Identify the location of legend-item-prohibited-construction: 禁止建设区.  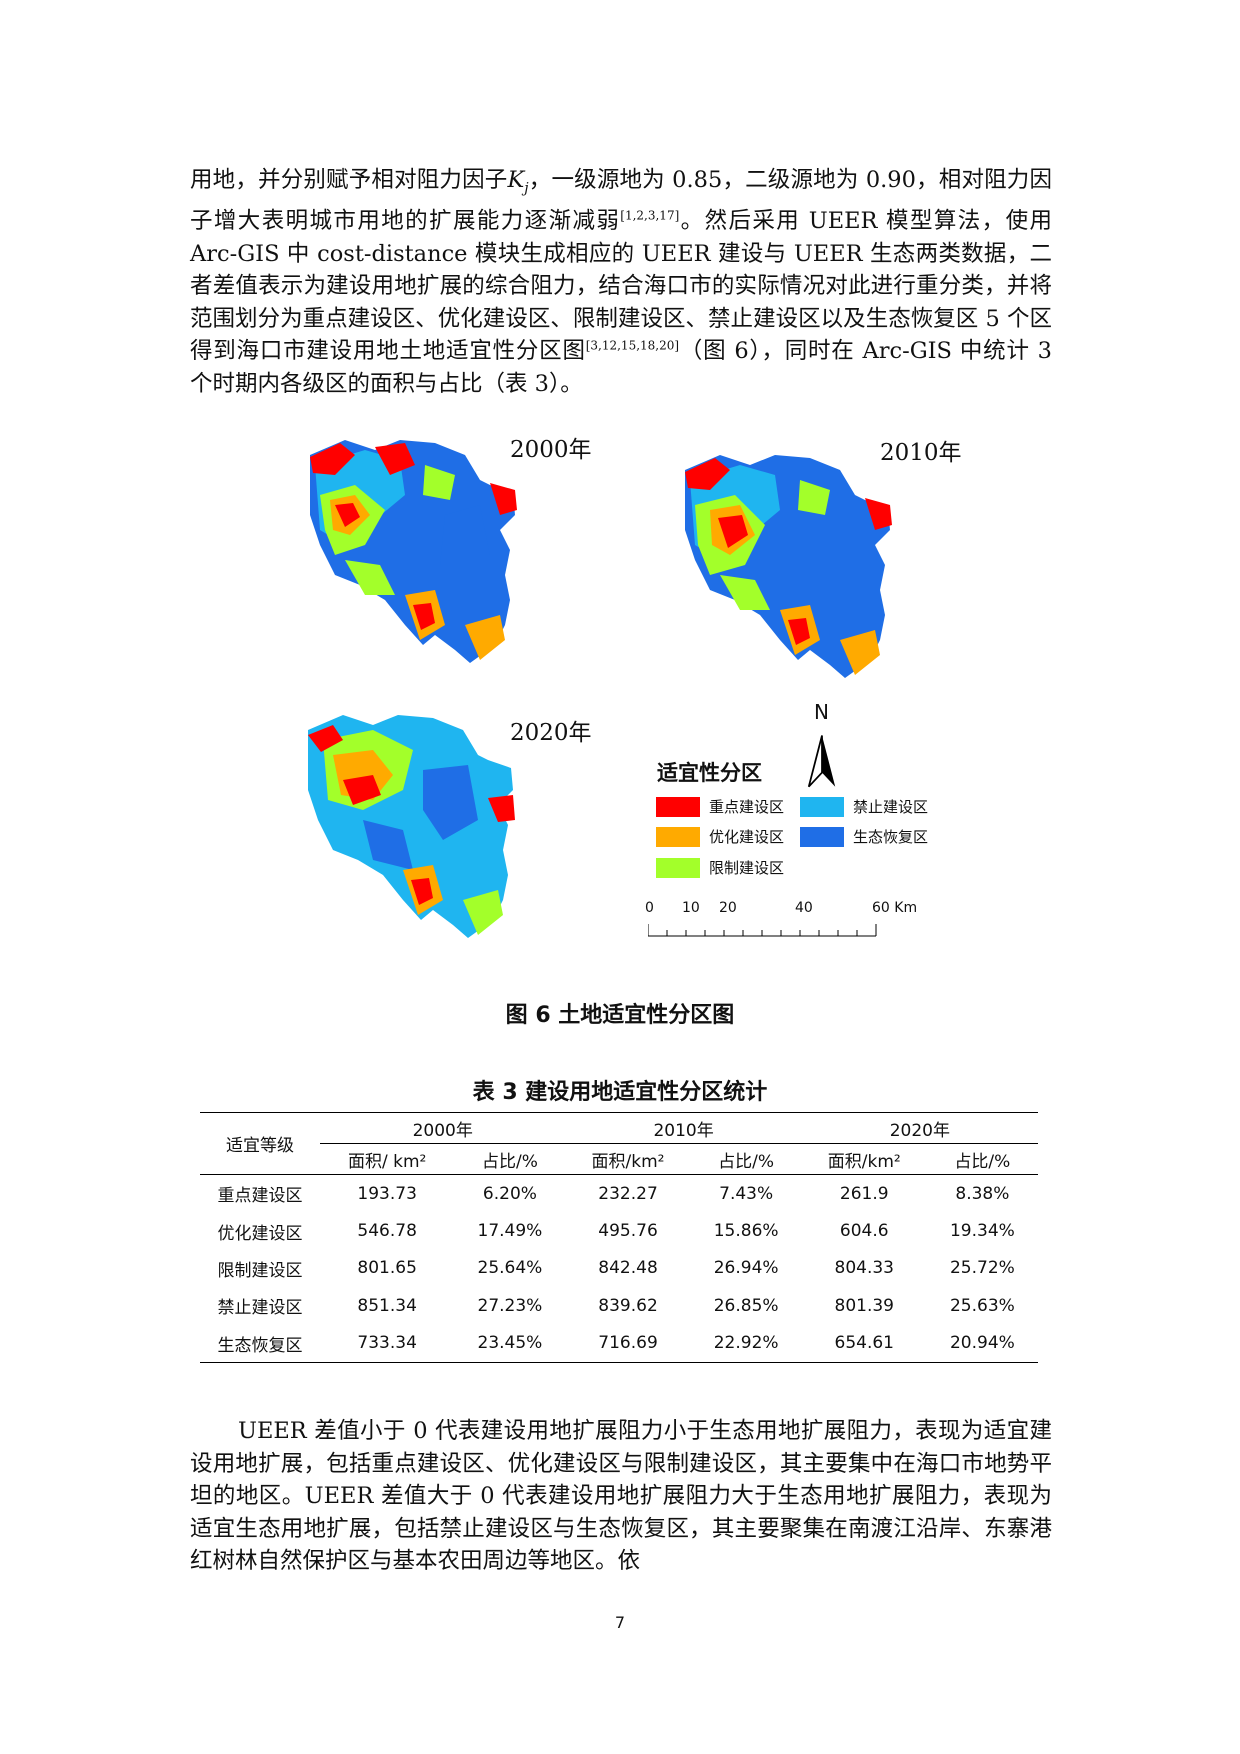
(864, 806).